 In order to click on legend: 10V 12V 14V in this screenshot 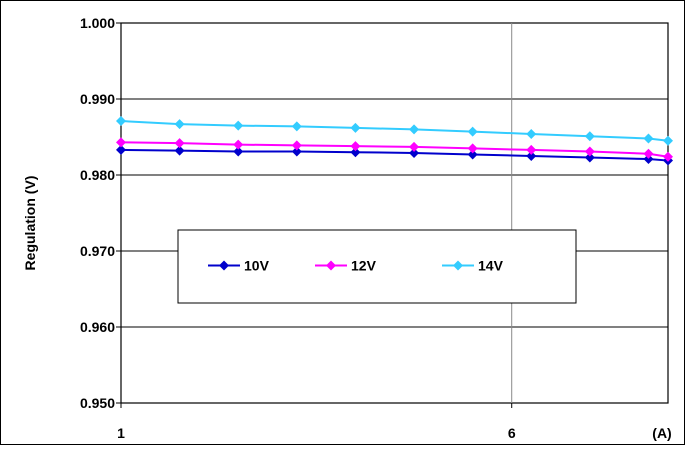, I will do `click(377, 266)`.